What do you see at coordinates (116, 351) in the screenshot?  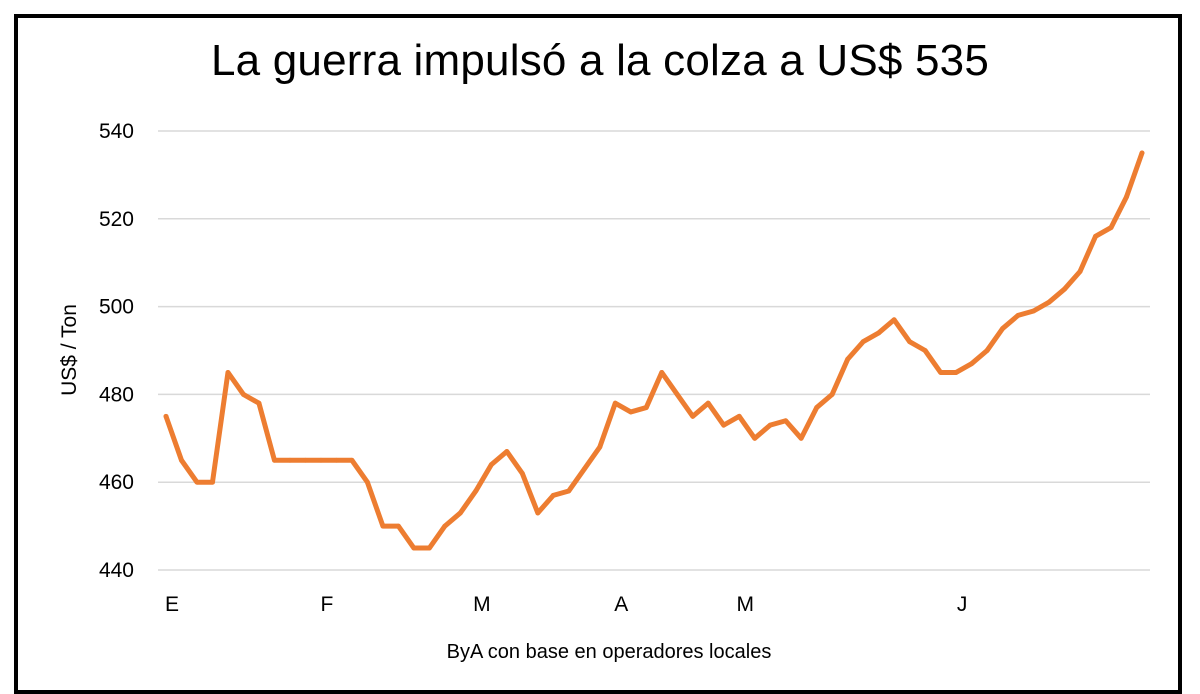 I see `y-tick-labels: 440 460 480 500 520 540` at bounding box center [116, 351].